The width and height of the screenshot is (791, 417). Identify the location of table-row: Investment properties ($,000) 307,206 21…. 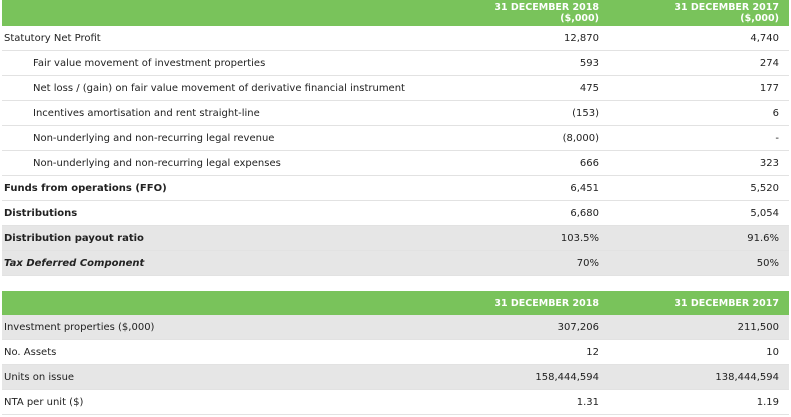
(395, 327).